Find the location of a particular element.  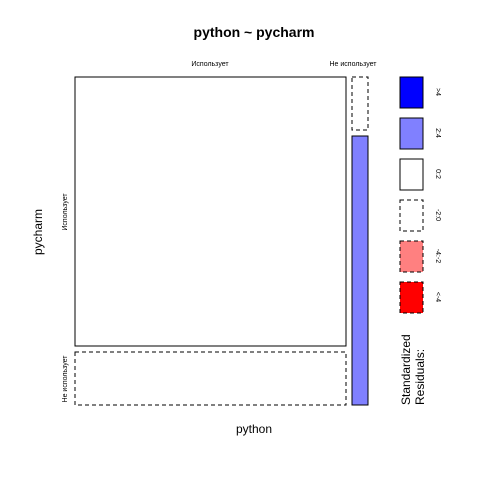

mosaic-cell-used-not-used is located at coordinates (210, 378).